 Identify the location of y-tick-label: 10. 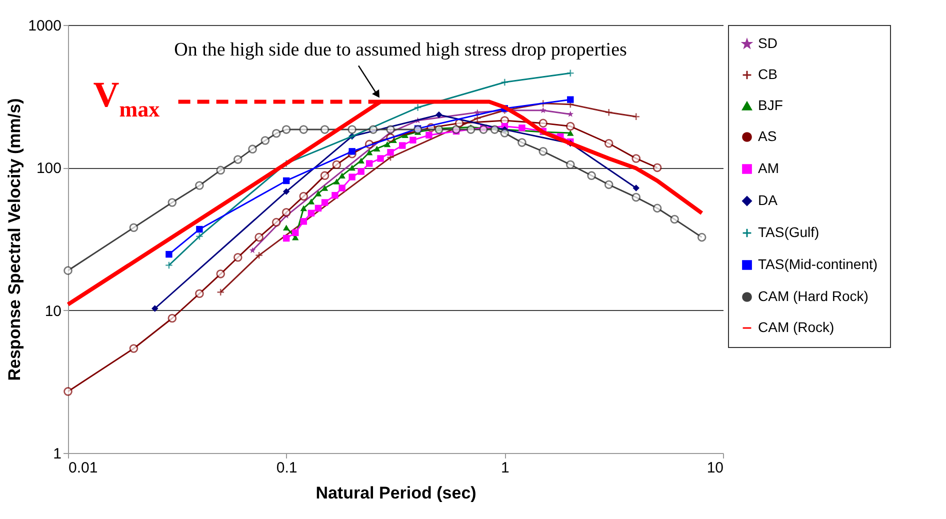
(53, 311).